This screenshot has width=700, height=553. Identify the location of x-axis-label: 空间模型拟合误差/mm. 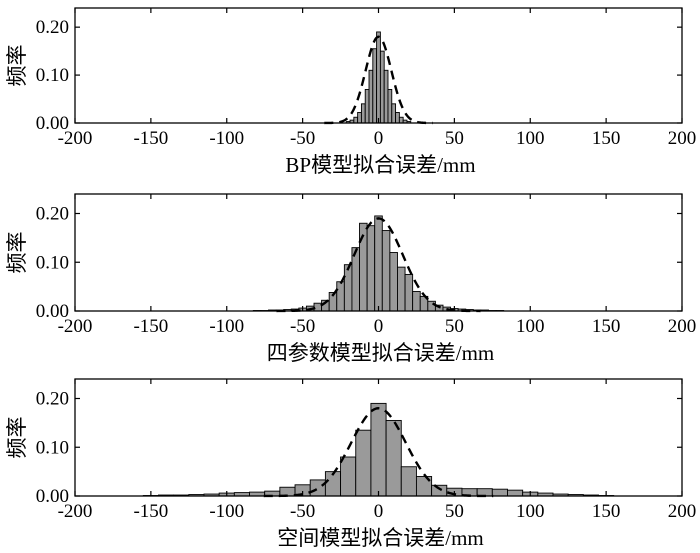
(380, 538).